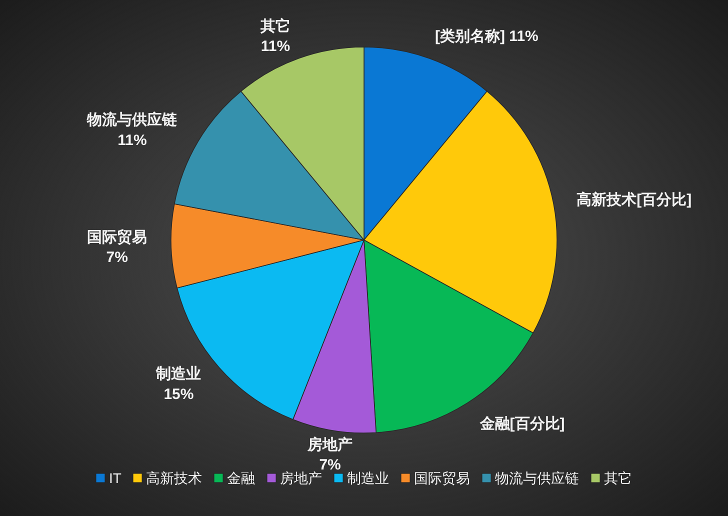  I want to click on legend-label: 制造业, so click(368, 478).